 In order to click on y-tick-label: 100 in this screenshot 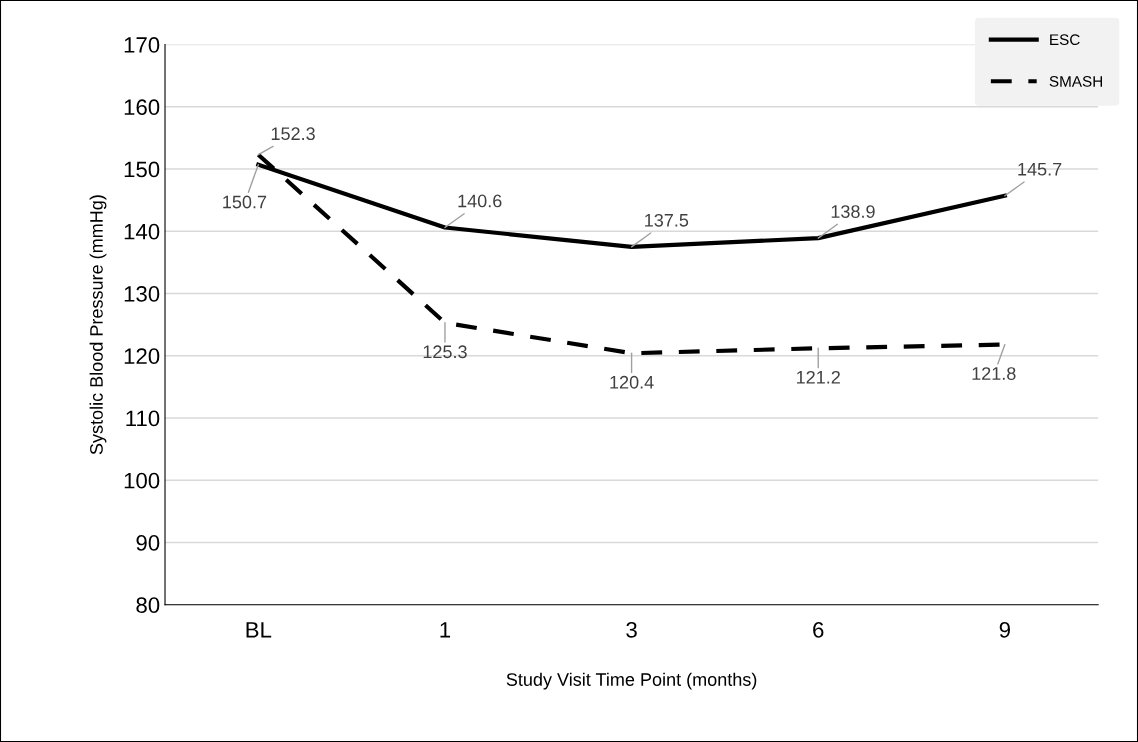, I will do `click(142, 480)`.